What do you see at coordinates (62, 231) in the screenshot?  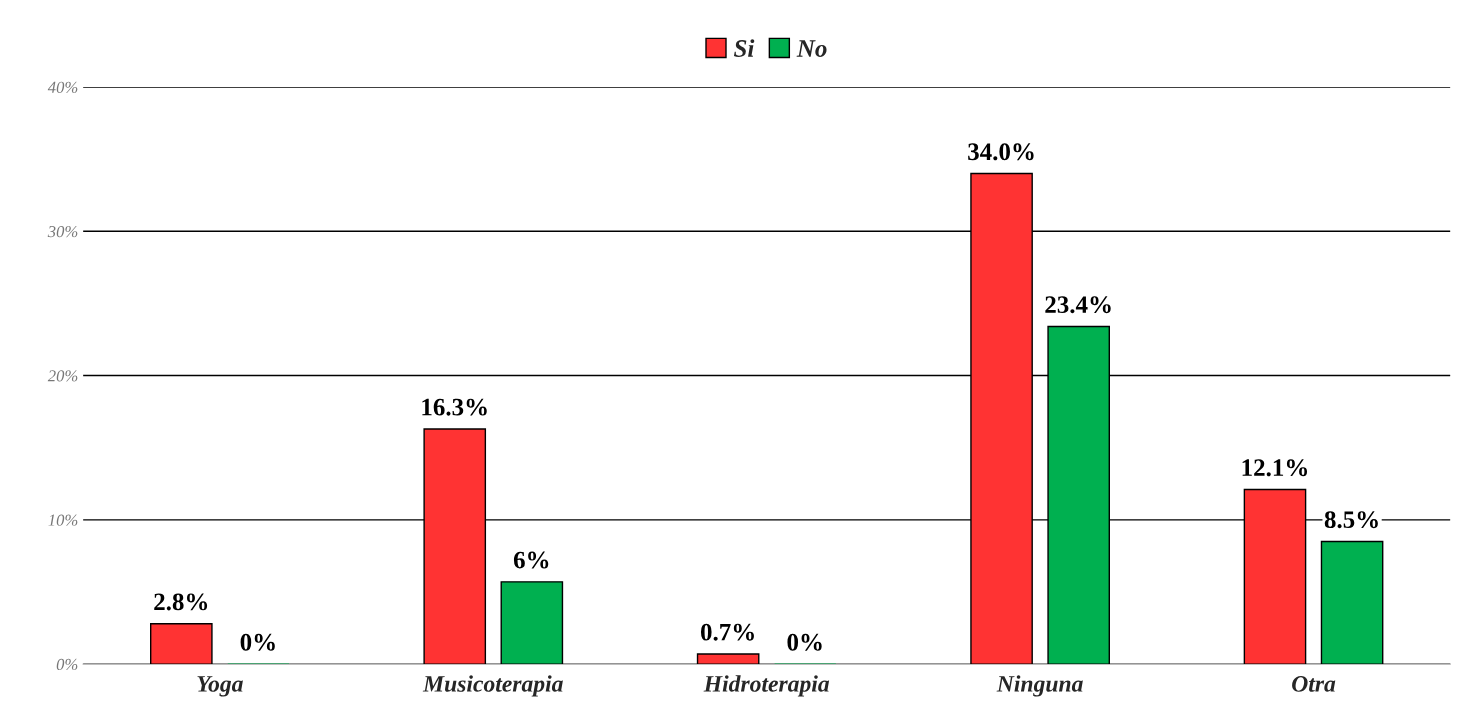 I see `y-tick-label: 30%` at bounding box center [62, 231].